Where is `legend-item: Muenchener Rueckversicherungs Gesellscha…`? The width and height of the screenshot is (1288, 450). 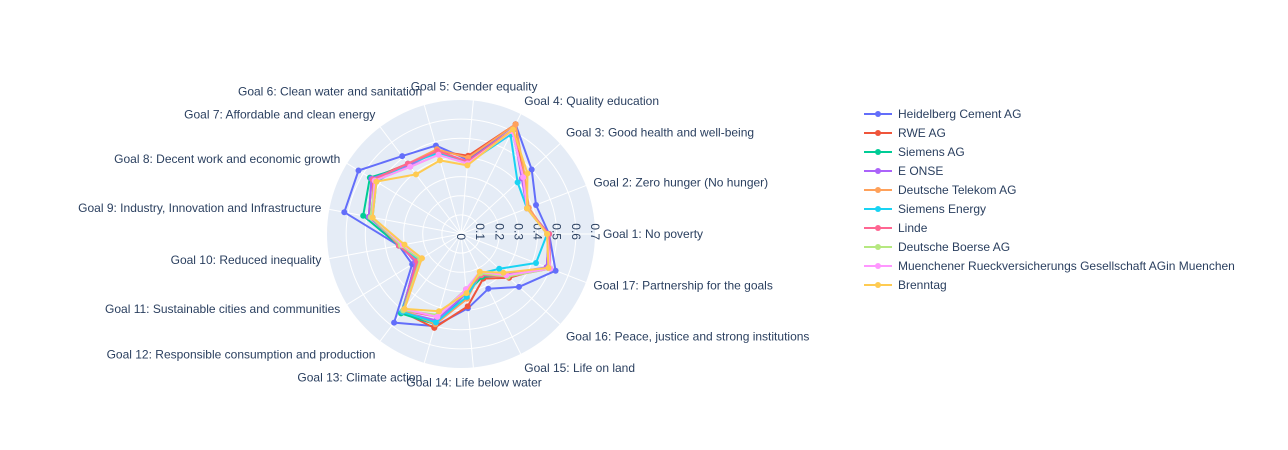
legend-item: Muenchener Rueckversicherungs Gesellscha… is located at coordinates (1049, 266).